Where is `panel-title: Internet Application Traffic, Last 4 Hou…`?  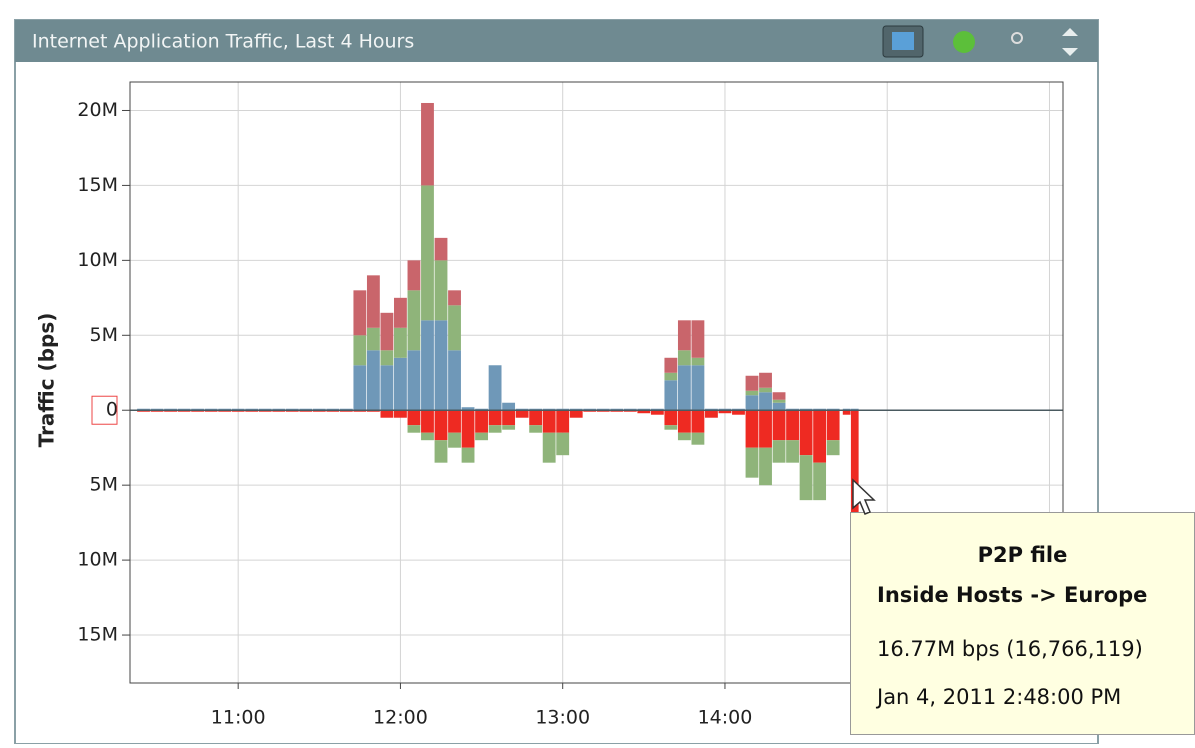
panel-title: Internet Application Traffic, Last 4 Hou… is located at coordinates (223, 42).